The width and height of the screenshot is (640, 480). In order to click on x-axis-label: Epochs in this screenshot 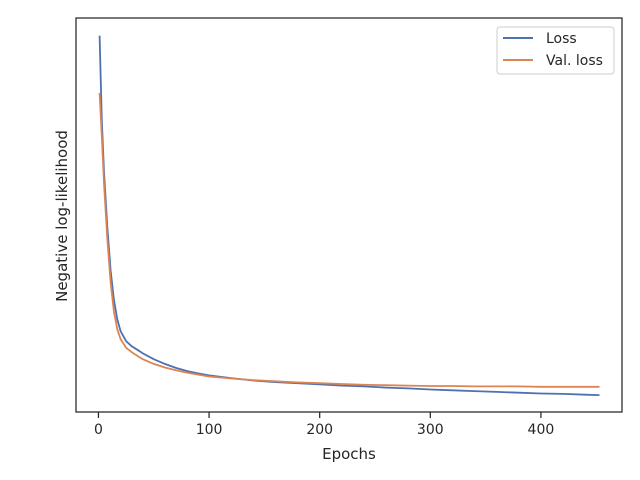, I will do `click(349, 454)`.